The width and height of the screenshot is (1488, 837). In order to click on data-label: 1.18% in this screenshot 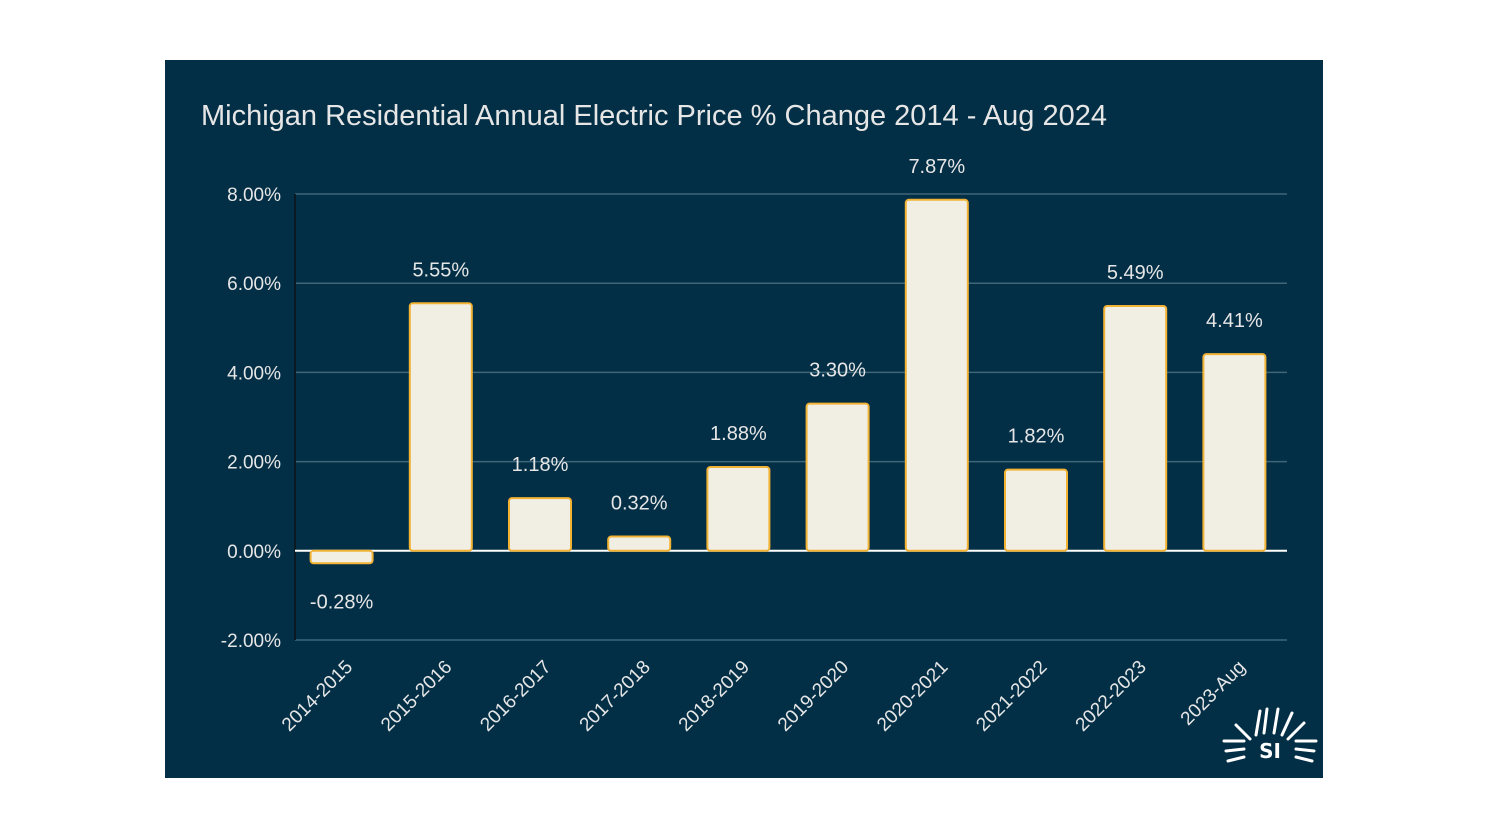, I will do `click(540, 465)`.